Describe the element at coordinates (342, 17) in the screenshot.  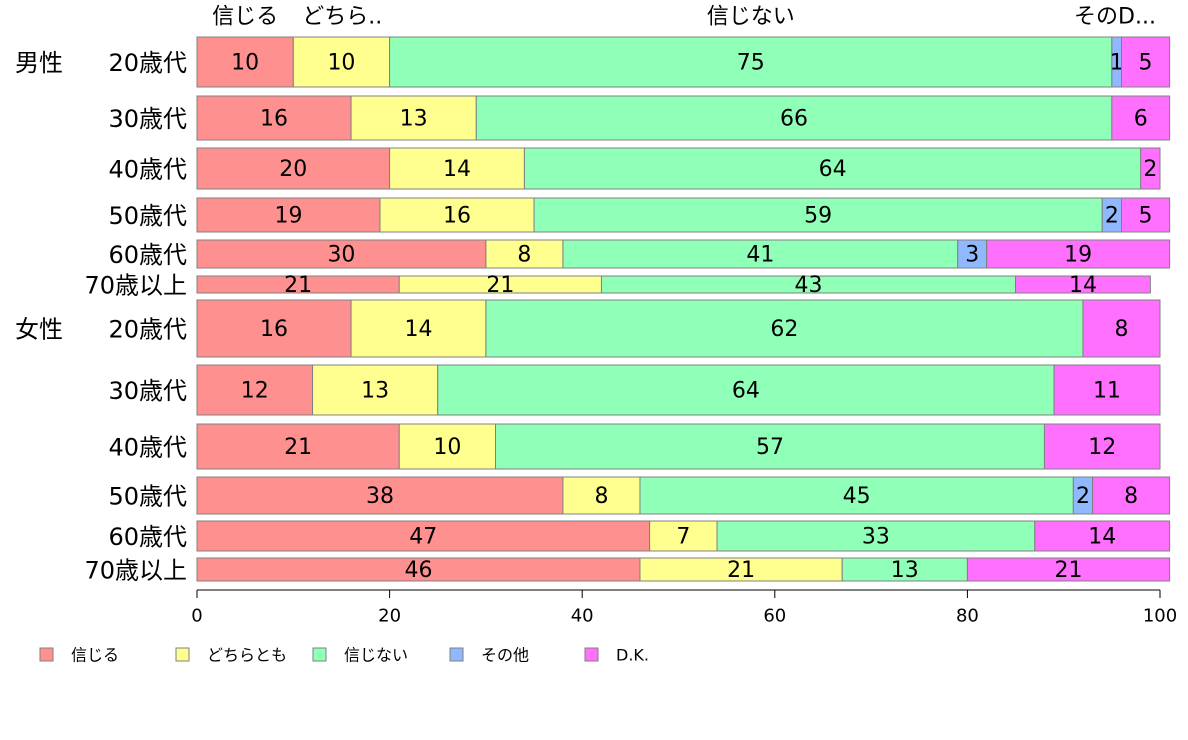
I see `top-label: どちら..` at that location.